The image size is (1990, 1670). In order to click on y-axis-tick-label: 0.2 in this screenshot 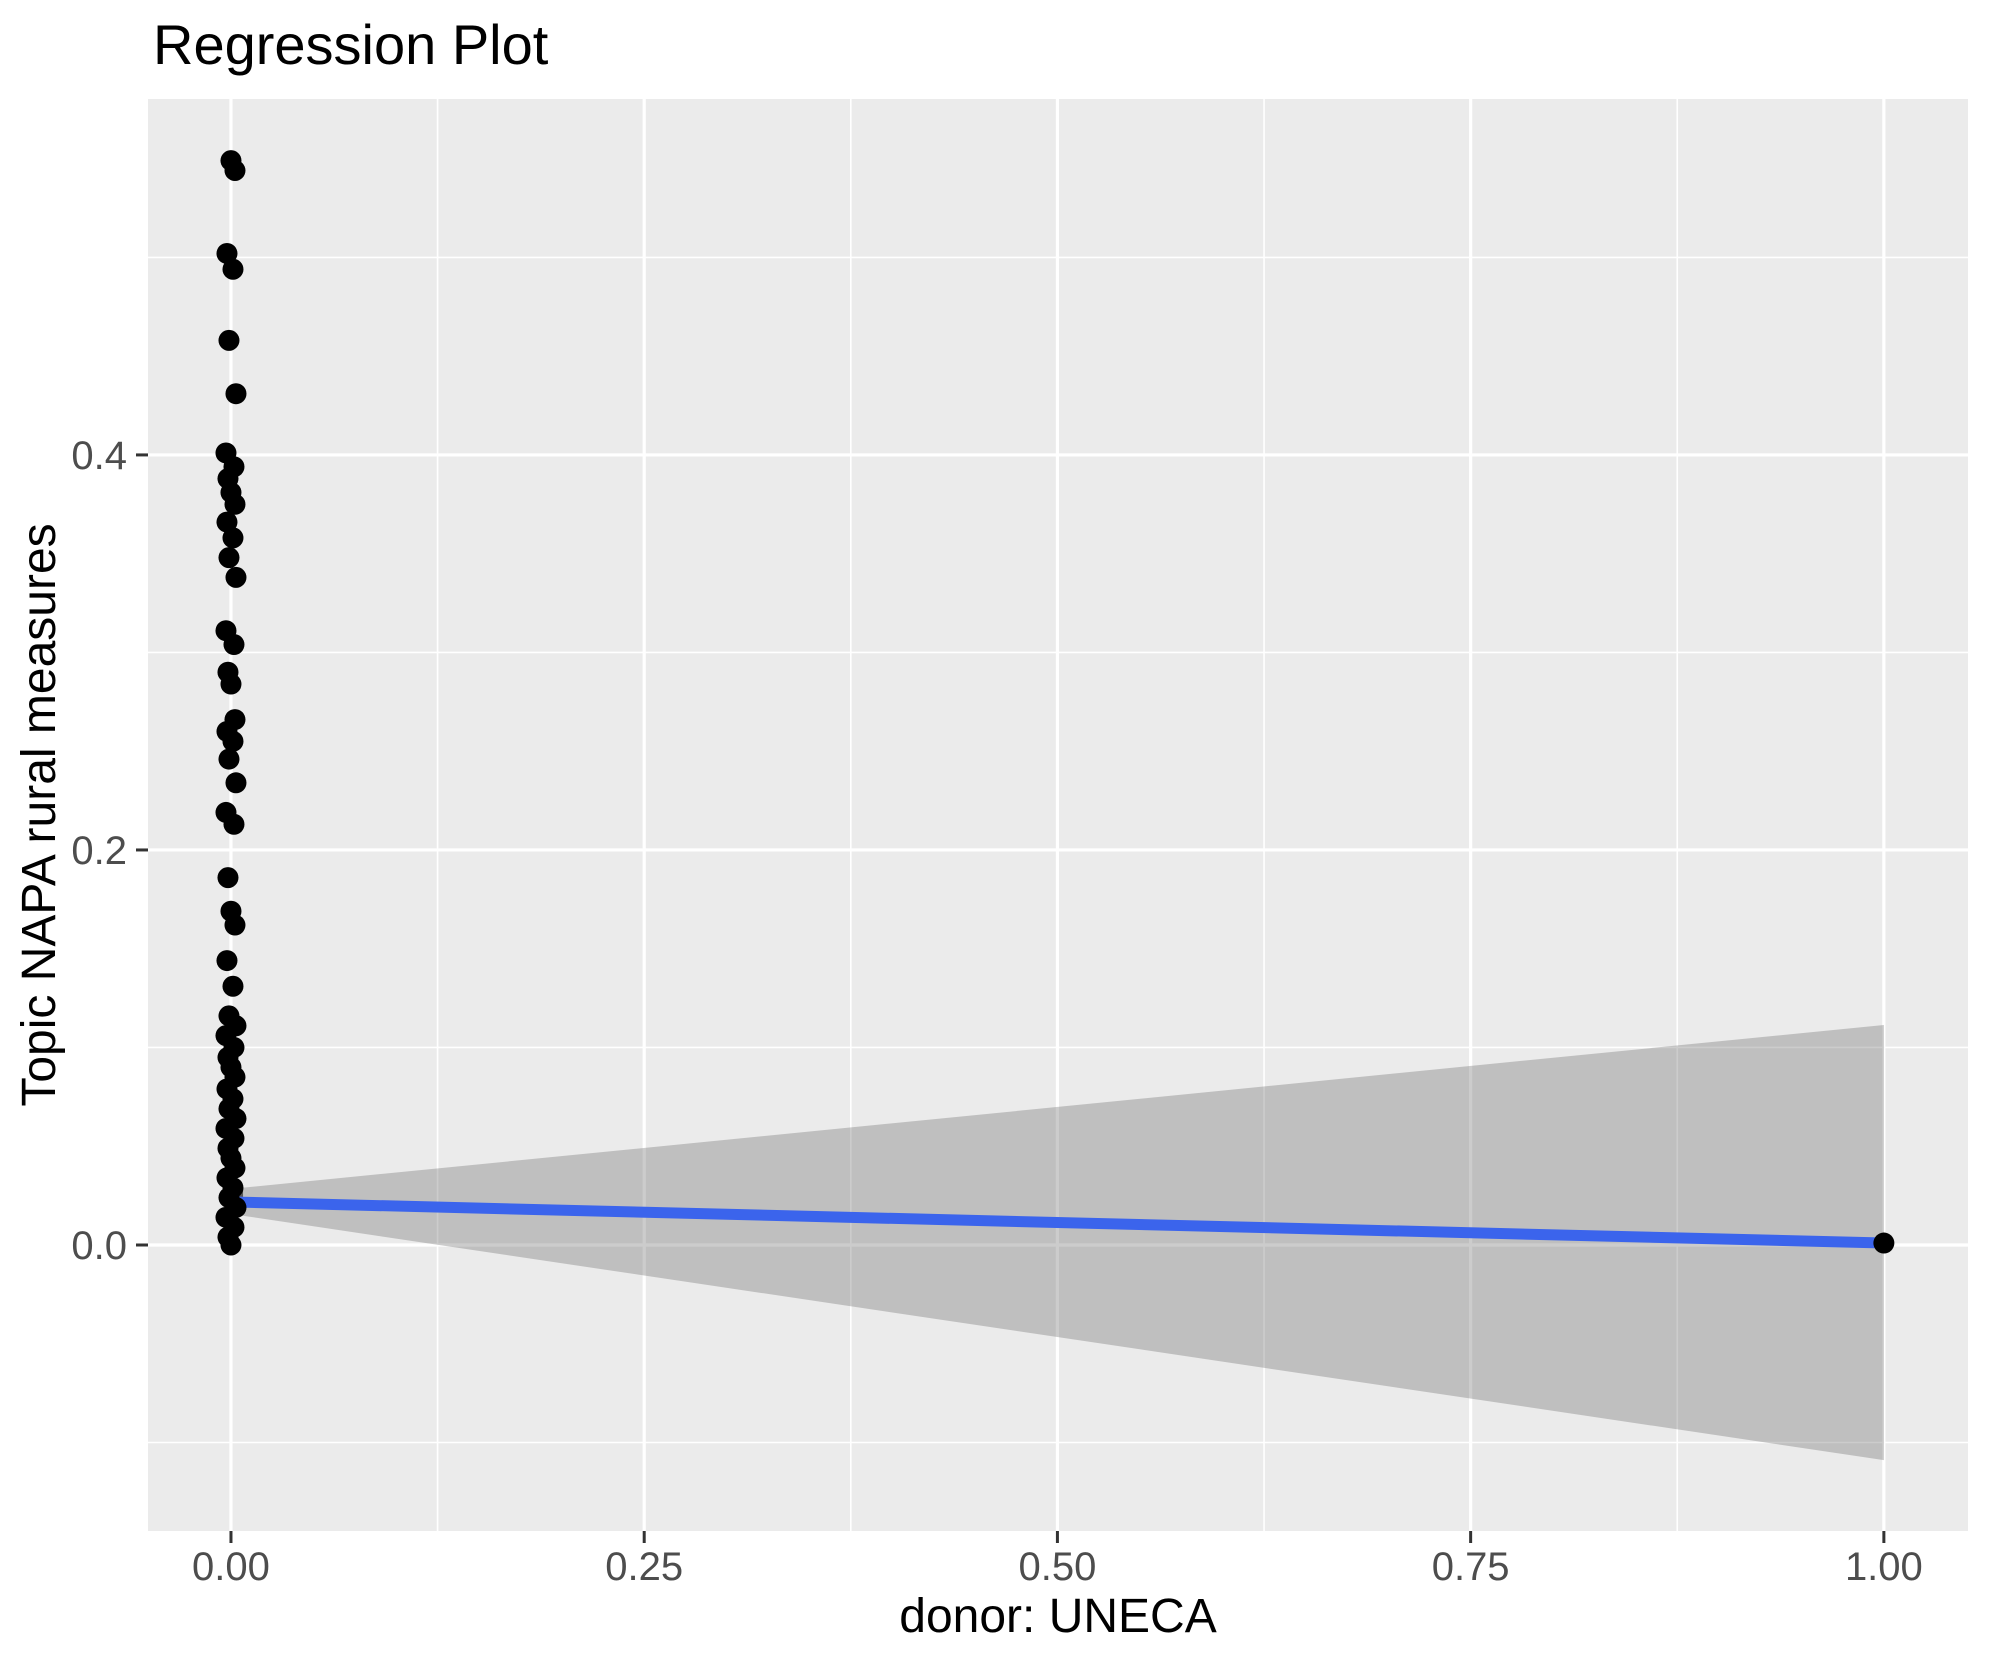, I will do `click(99, 851)`.